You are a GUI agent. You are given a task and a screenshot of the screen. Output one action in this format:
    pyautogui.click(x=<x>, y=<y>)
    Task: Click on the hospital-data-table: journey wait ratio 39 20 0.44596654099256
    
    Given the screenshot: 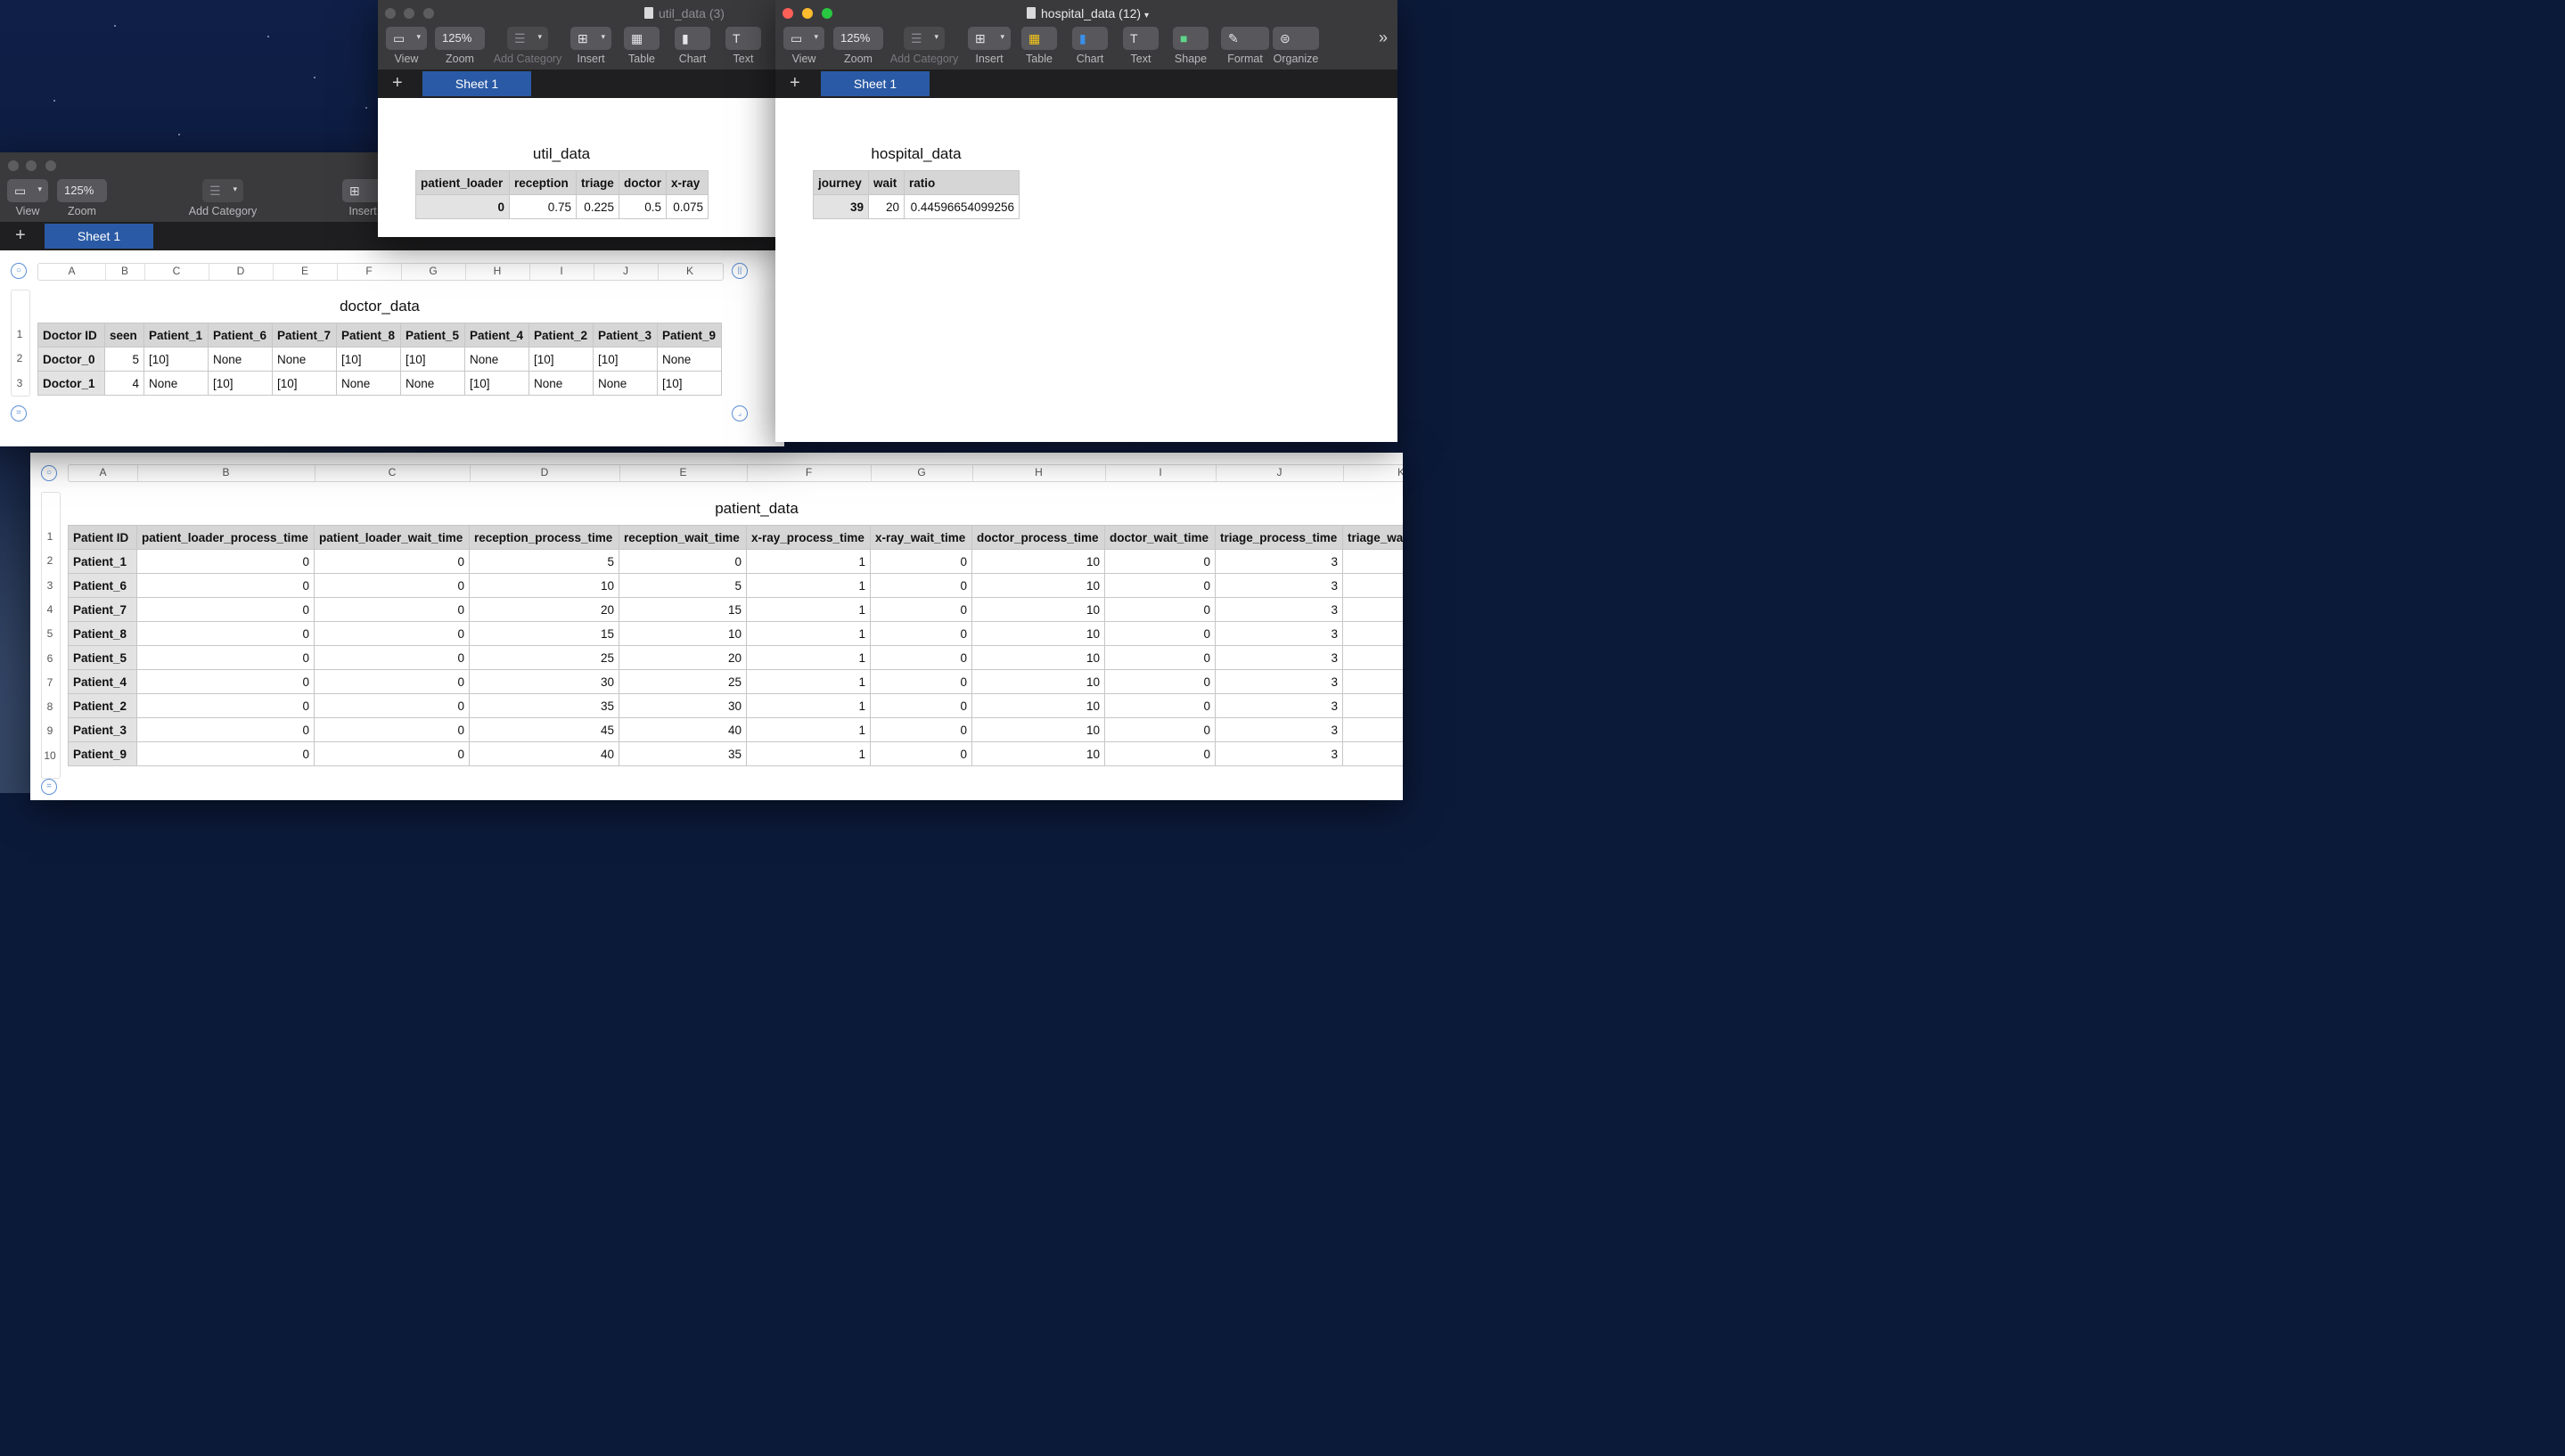 What is the action you would take?
    pyautogui.click(x=916, y=194)
    